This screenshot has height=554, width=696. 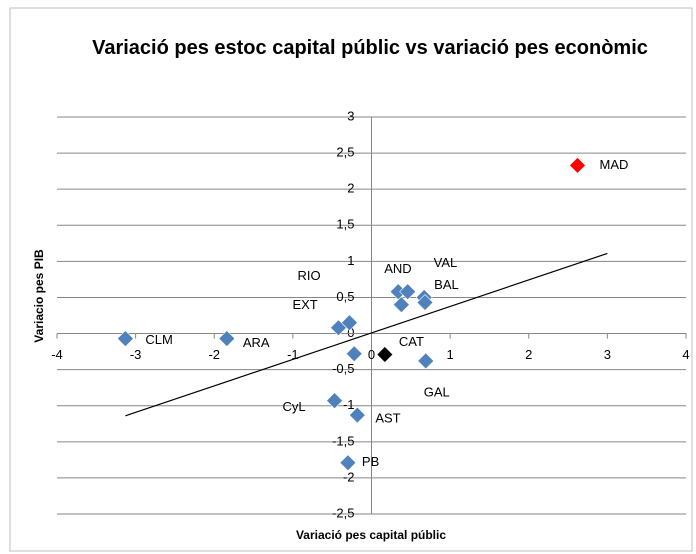 What do you see at coordinates (397, 268) in the screenshot?
I see `point-label: AND` at bounding box center [397, 268].